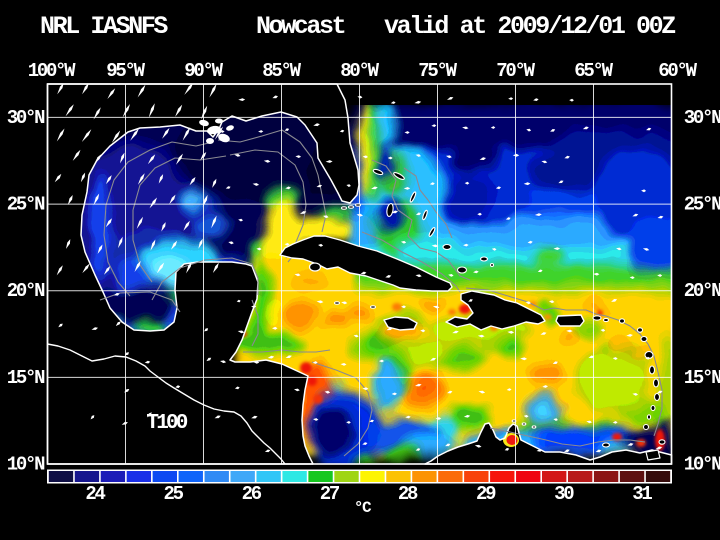  What do you see at coordinates (408, 494) in the screenshot?
I see `svg-text: 28` at bounding box center [408, 494].